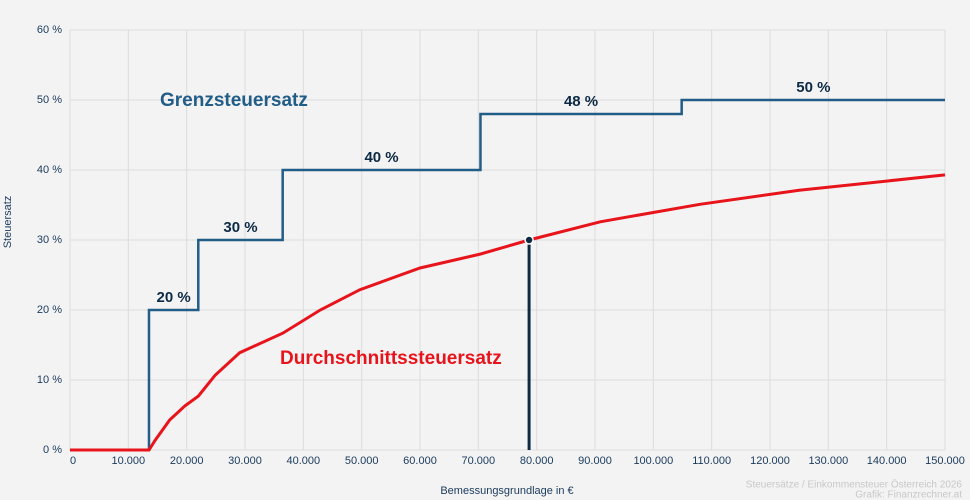  What do you see at coordinates (711, 461) in the screenshot?
I see `x-tick-label: 110.000` at bounding box center [711, 461].